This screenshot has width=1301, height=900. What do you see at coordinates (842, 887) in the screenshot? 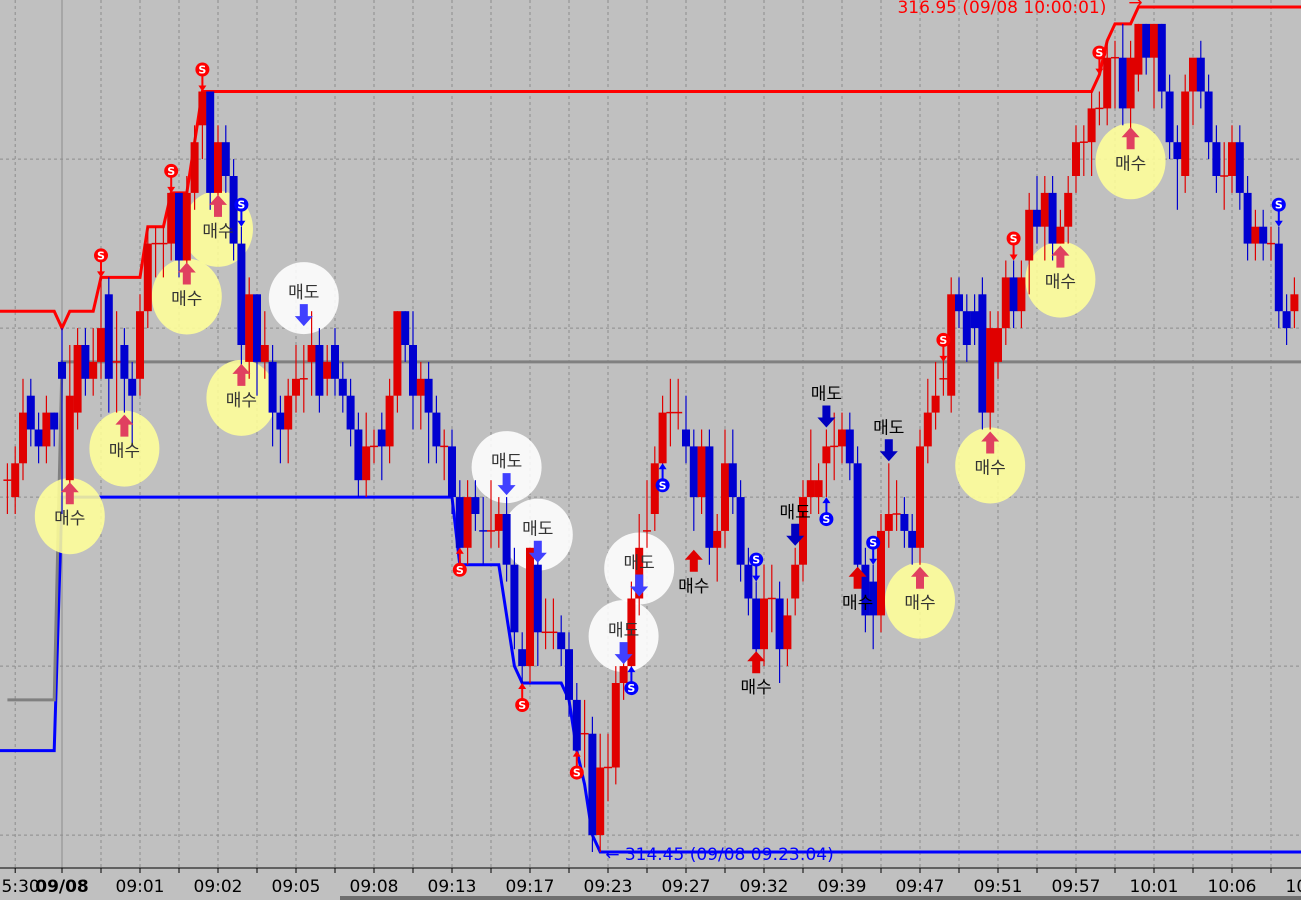
I see `x-tick-label: 09:39` at bounding box center [842, 887].